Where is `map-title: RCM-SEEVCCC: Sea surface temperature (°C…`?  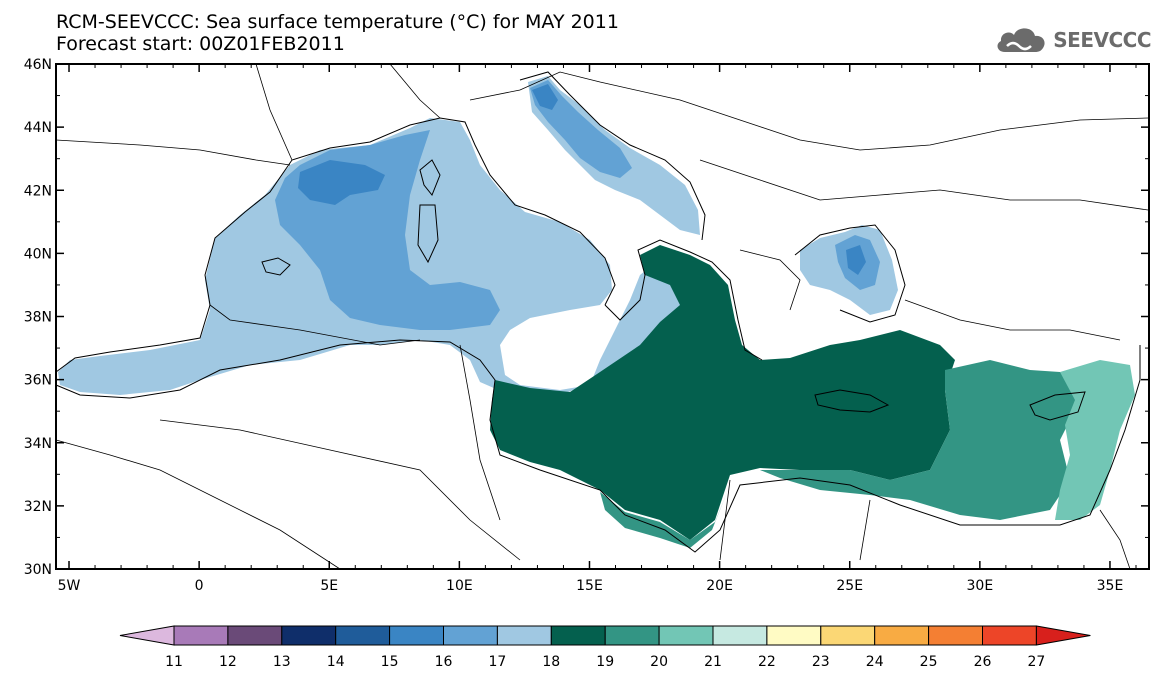 map-title: RCM-SEEVCCC: Sea surface temperature (°C… is located at coordinates (337, 22).